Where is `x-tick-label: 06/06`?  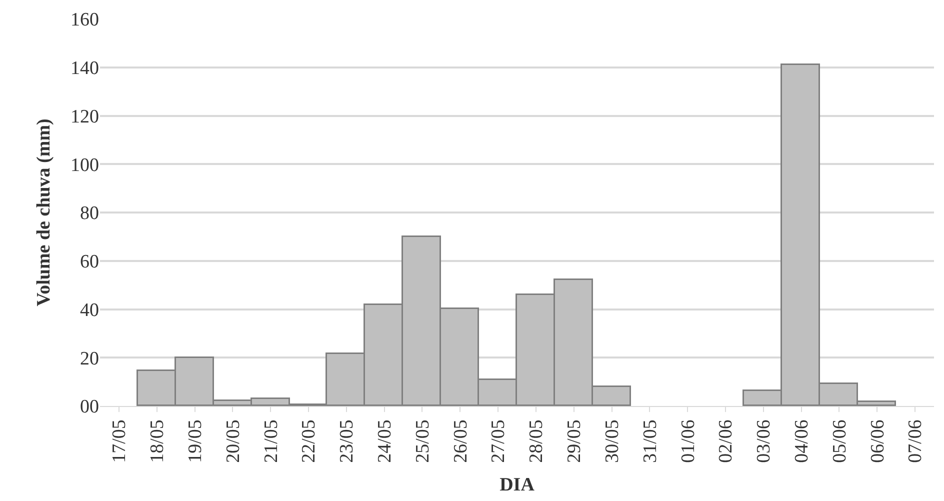
x-tick-label: 06/06 is located at coordinates (877, 441).